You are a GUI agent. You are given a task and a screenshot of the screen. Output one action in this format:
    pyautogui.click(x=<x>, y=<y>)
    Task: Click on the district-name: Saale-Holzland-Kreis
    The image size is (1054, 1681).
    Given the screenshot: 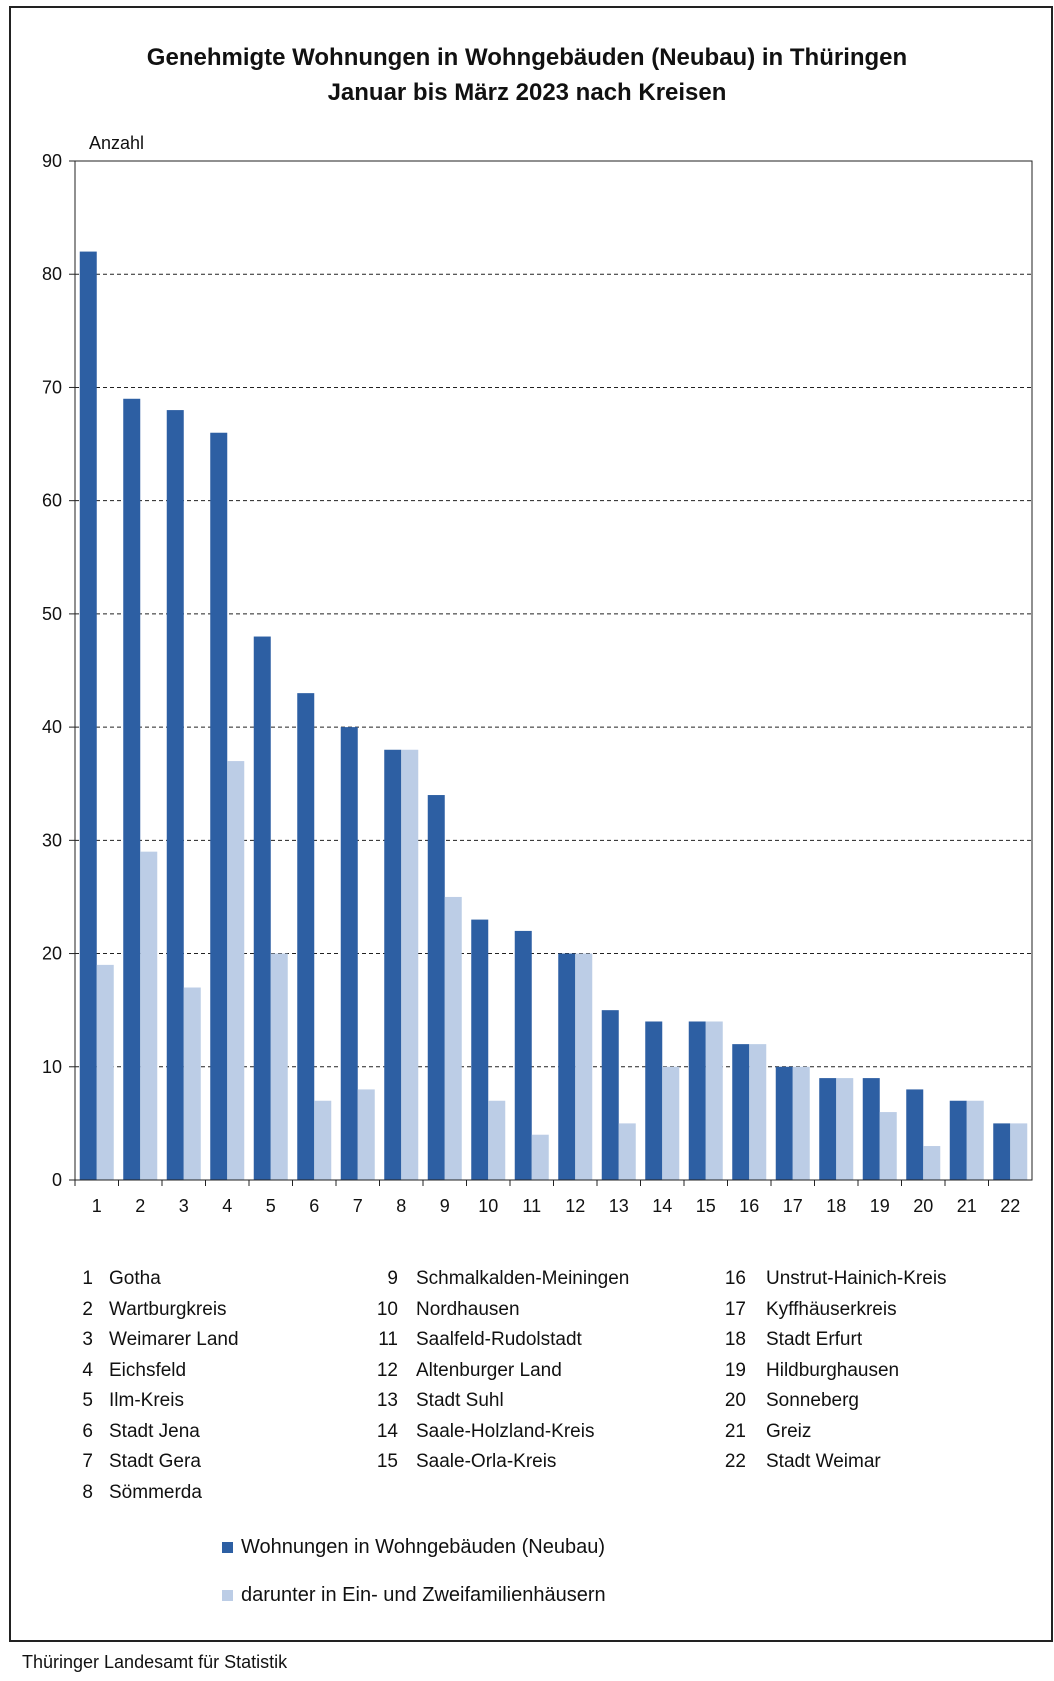 What is the action you would take?
    pyautogui.click(x=505, y=1431)
    